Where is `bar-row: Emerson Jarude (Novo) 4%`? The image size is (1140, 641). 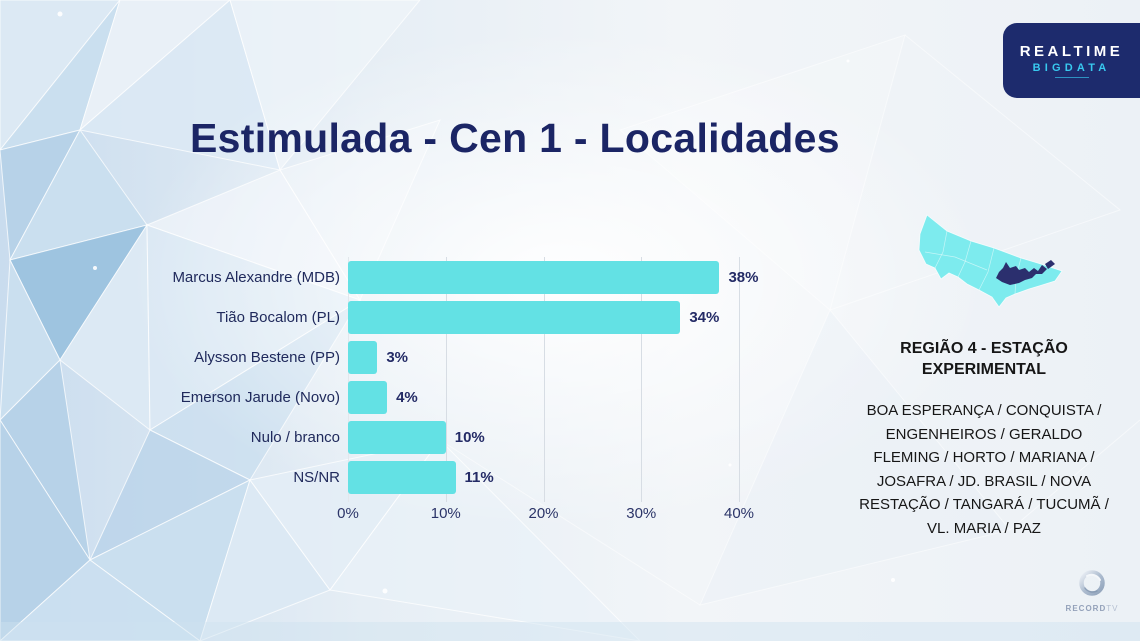 bar-row: Emerson Jarude (Novo) 4% is located at coordinates (284, 397).